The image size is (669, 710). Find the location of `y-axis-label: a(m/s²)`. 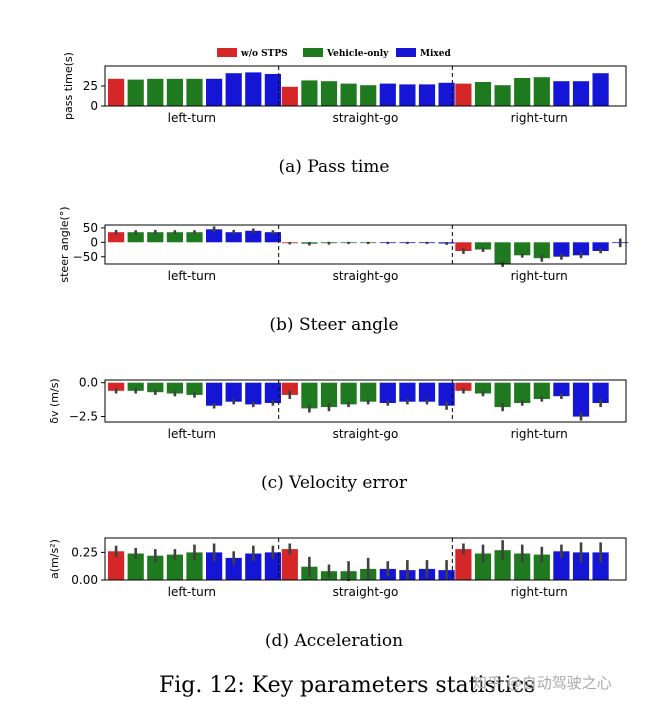

y-axis-label: a(m/s²) is located at coordinates (54, 559).